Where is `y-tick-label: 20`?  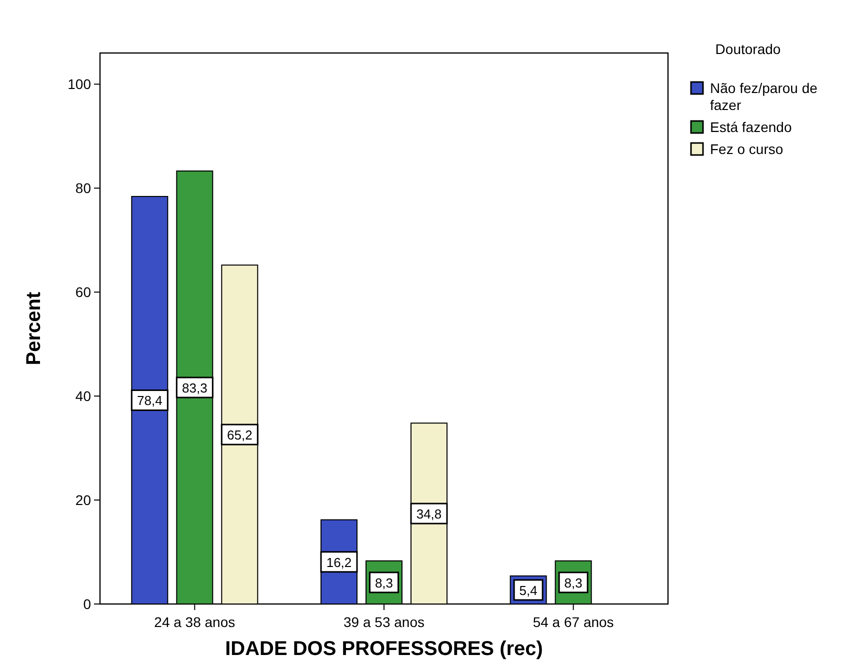
y-tick-label: 20 is located at coordinates (83, 500).